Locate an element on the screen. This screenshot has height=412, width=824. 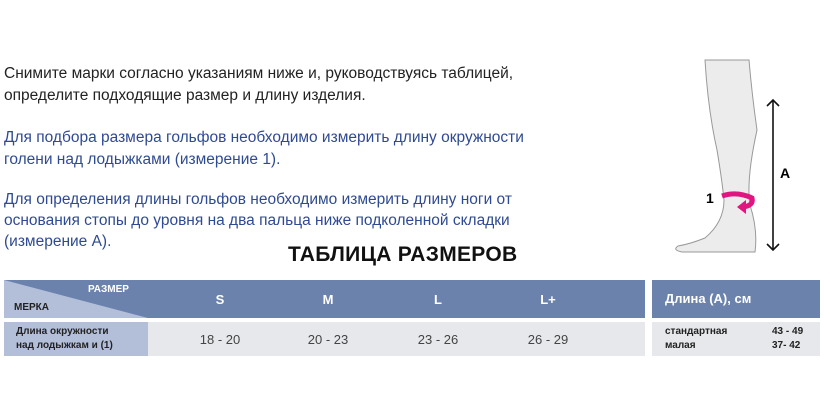
circumference-label: 1 is located at coordinates (710, 198).